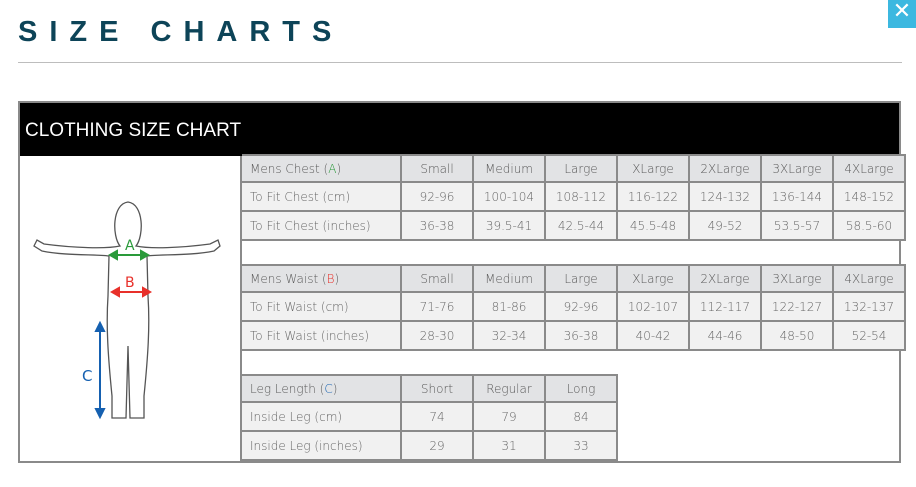 This screenshot has height=487, width=916. Describe the element at coordinates (129, 255) in the screenshot. I see `arrow-a` at that location.